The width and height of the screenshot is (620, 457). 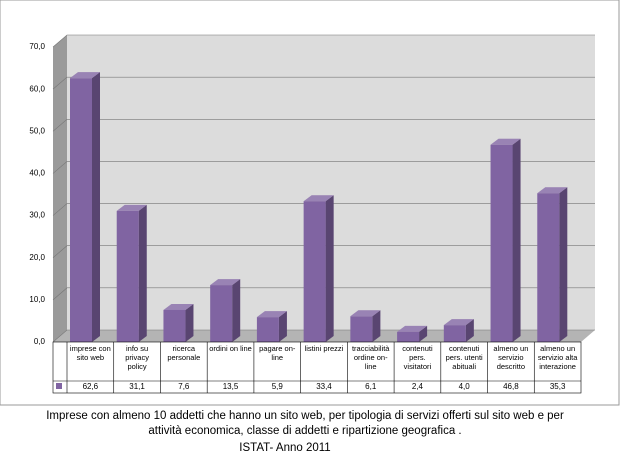 What do you see at coordinates (37, 88) in the screenshot?
I see `y-tick-label: 60,0` at bounding box center [37, 88].